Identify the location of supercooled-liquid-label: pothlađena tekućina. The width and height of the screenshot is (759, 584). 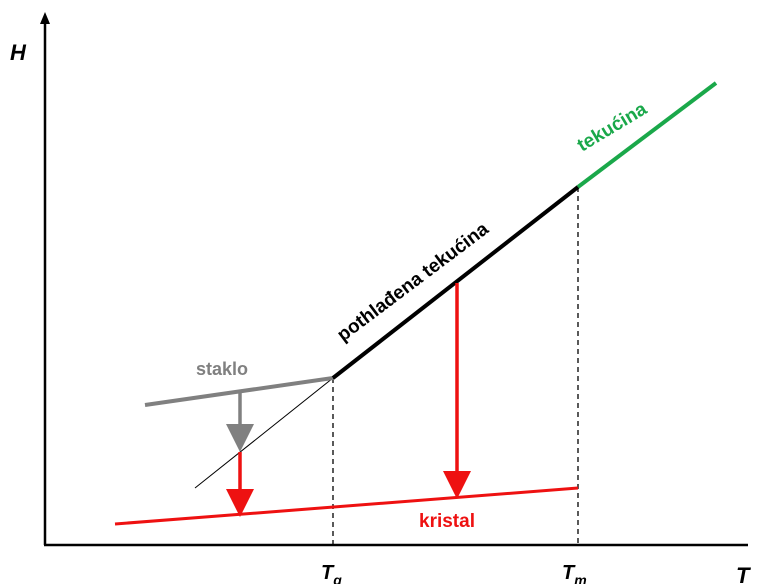
(413, 282).